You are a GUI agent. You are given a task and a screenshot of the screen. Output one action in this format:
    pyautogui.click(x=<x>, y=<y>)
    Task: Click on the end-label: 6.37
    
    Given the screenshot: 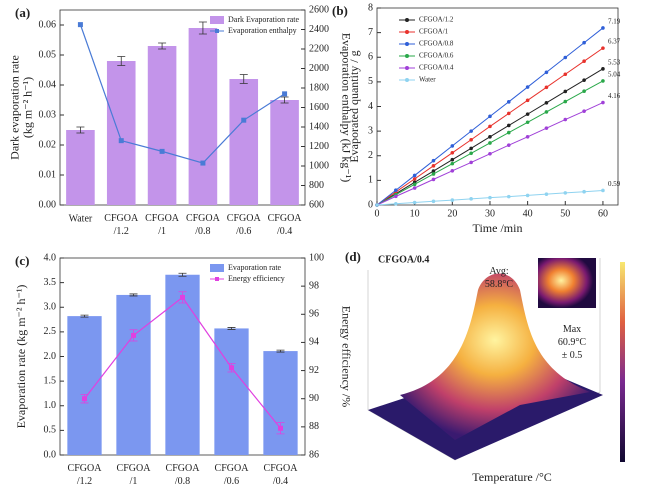 What is the action you would take?
    pyautogui.click(x=614, y=42)
    